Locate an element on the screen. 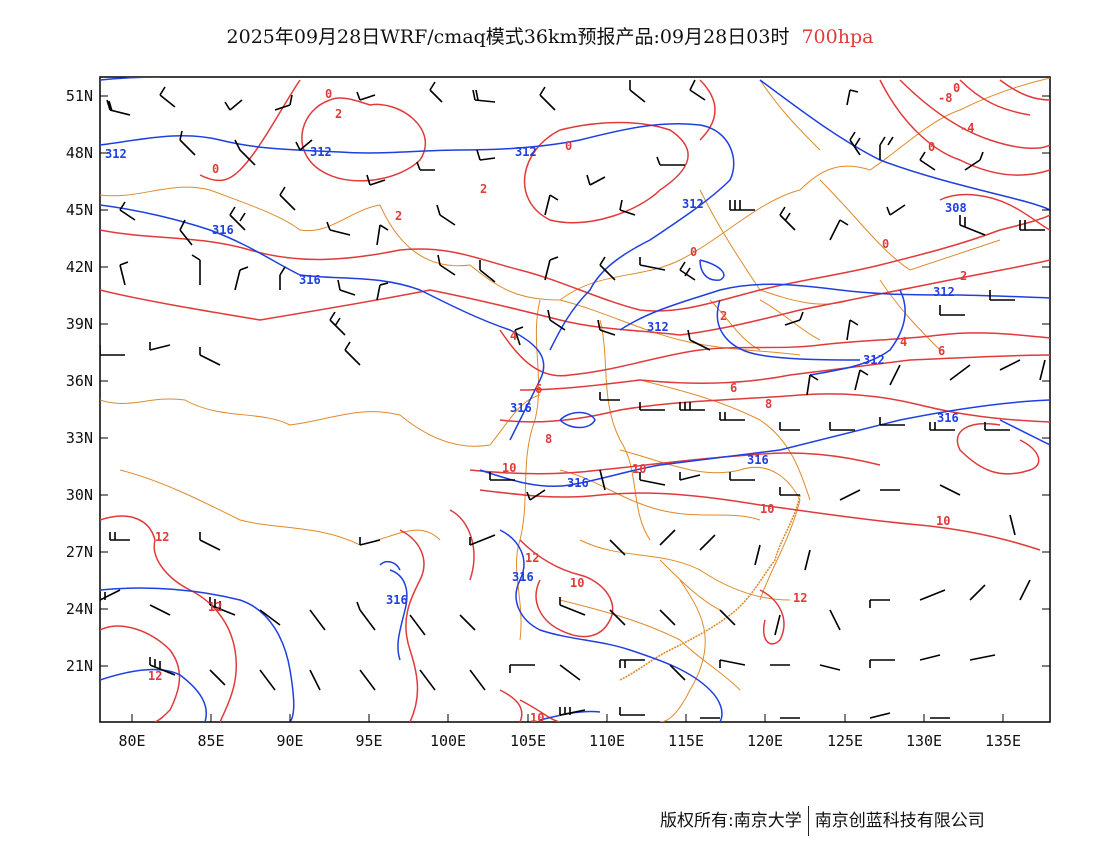 The width and height of the screenshot is (1100, 854). lat-label: 24N is located at coordinates (79, 609).